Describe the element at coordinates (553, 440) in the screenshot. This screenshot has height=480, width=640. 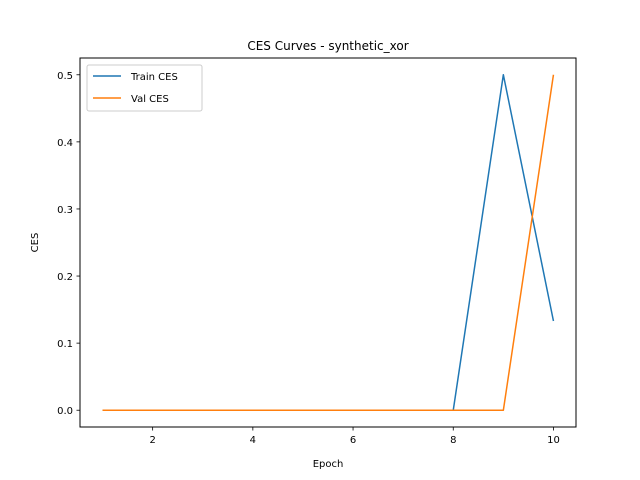
I see `x-tick-label: 10` at that location.